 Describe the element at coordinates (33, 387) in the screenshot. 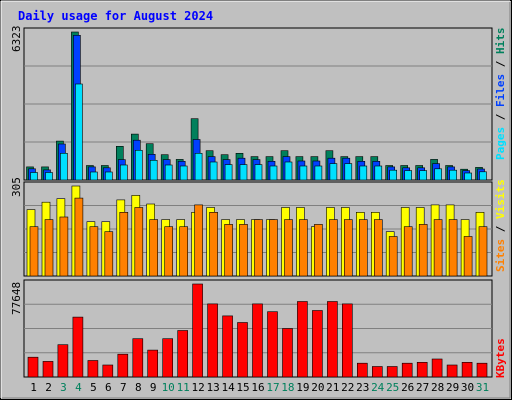

I see `day-label: 1` at that location.